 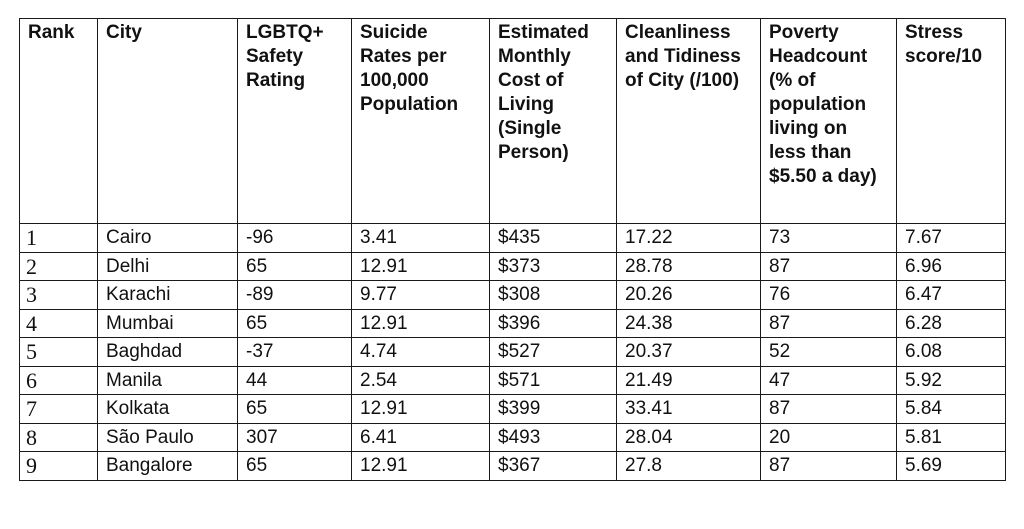 What do you see at coordinates (167, 266) in the screenshot?
I see `cell-city: Delhi` at bounding box center [167, 266].